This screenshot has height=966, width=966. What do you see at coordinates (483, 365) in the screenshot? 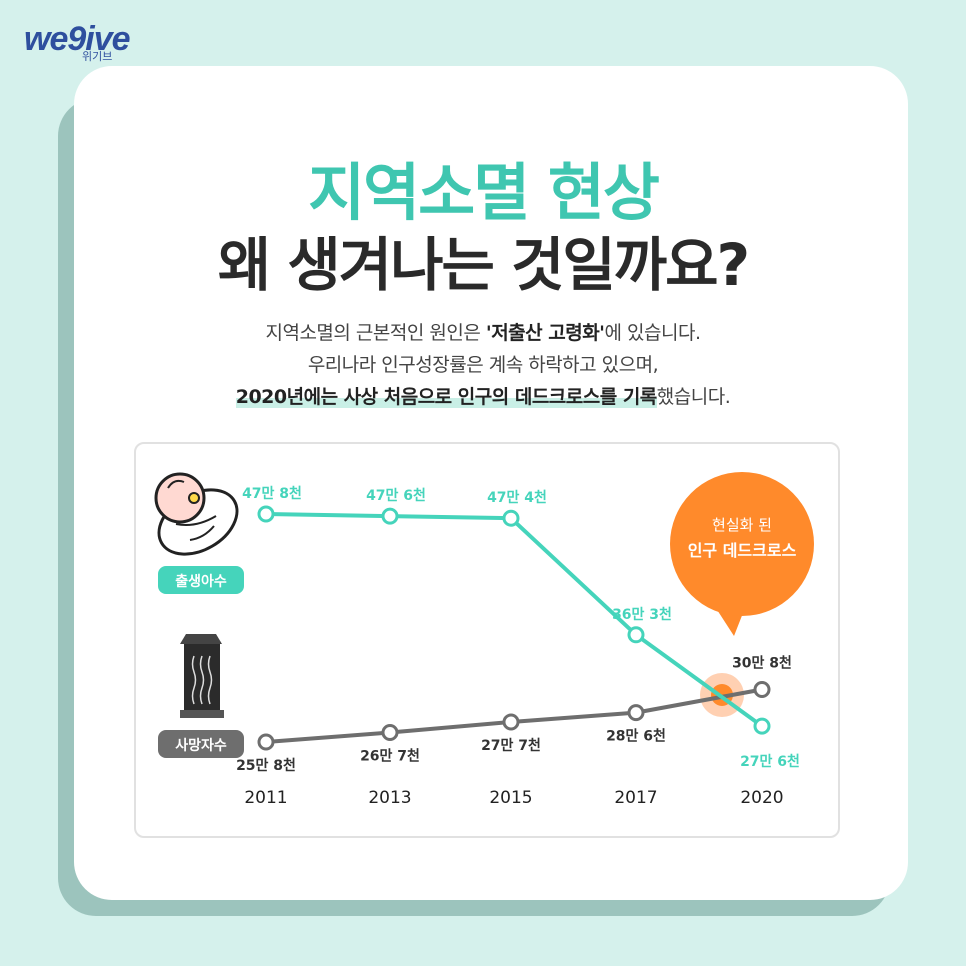
I see `description-line2: 우리나라 인구성장률은 계속 하락하고 있으며,` at bounding box center [483, 365].